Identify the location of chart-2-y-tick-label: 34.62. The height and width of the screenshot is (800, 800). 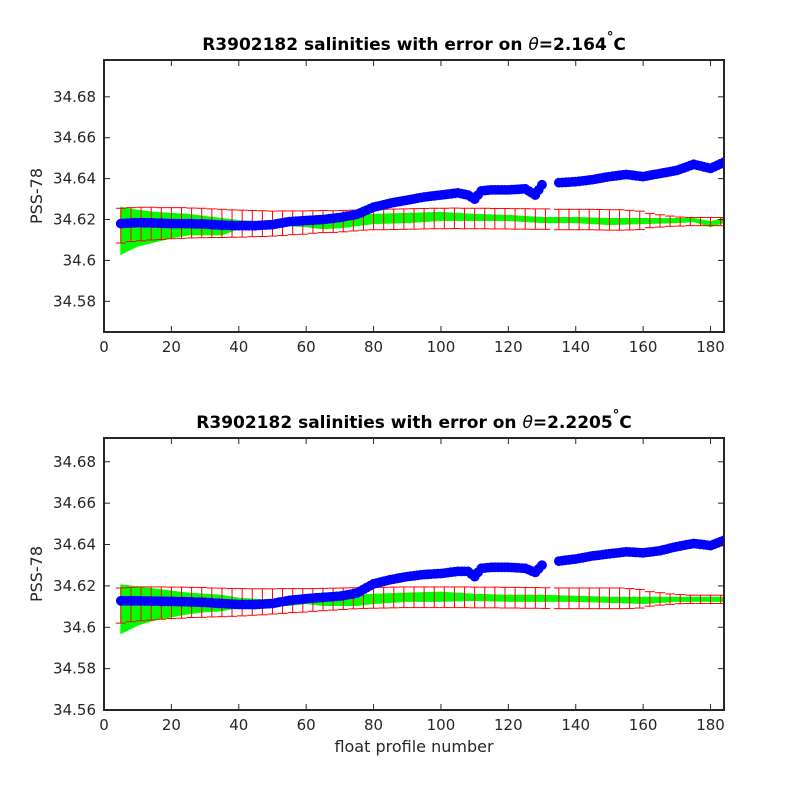
(74, 586).